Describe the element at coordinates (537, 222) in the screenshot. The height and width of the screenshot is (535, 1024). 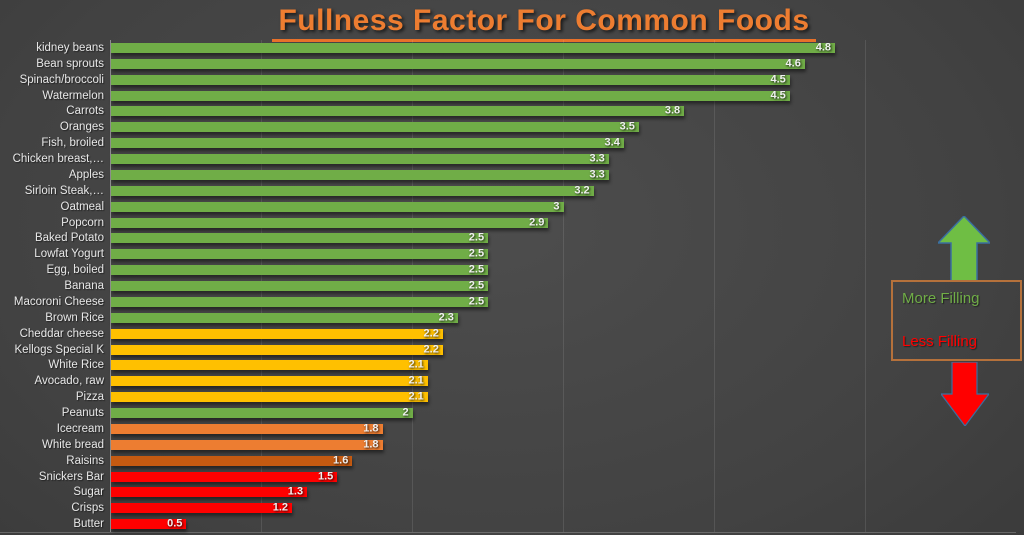
I see `value-label: 2.9` at that location.